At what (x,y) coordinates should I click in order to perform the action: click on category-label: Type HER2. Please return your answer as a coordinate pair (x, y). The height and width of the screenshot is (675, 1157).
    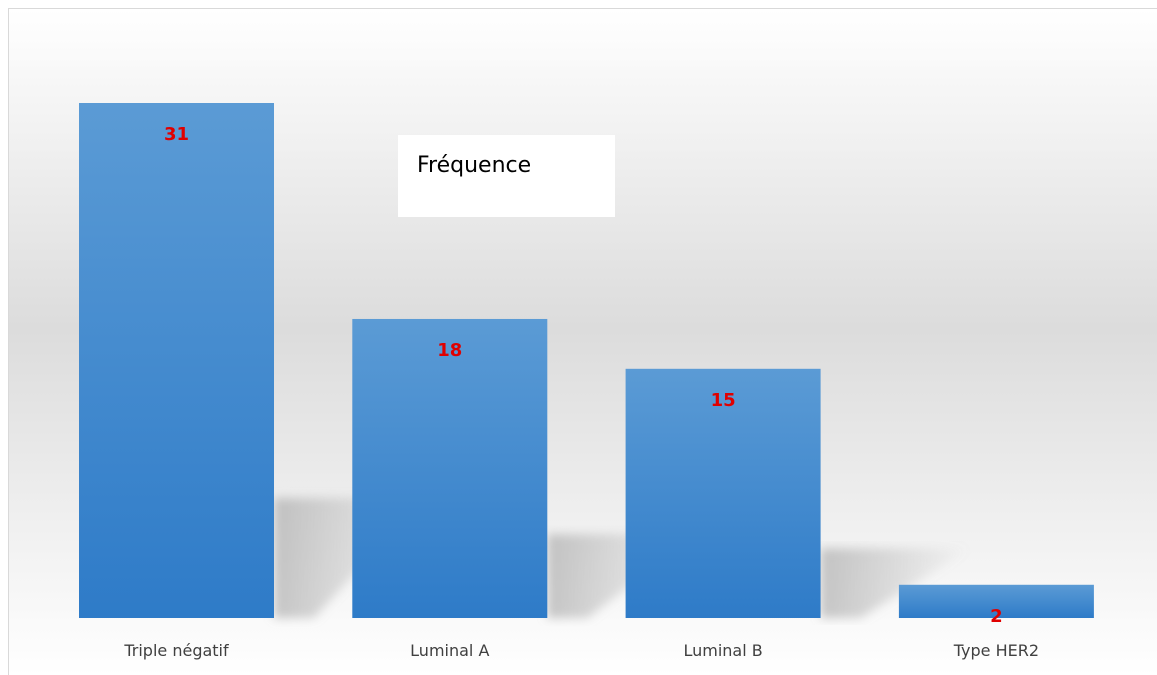
    Looking at the image, I should click on (996, 650).